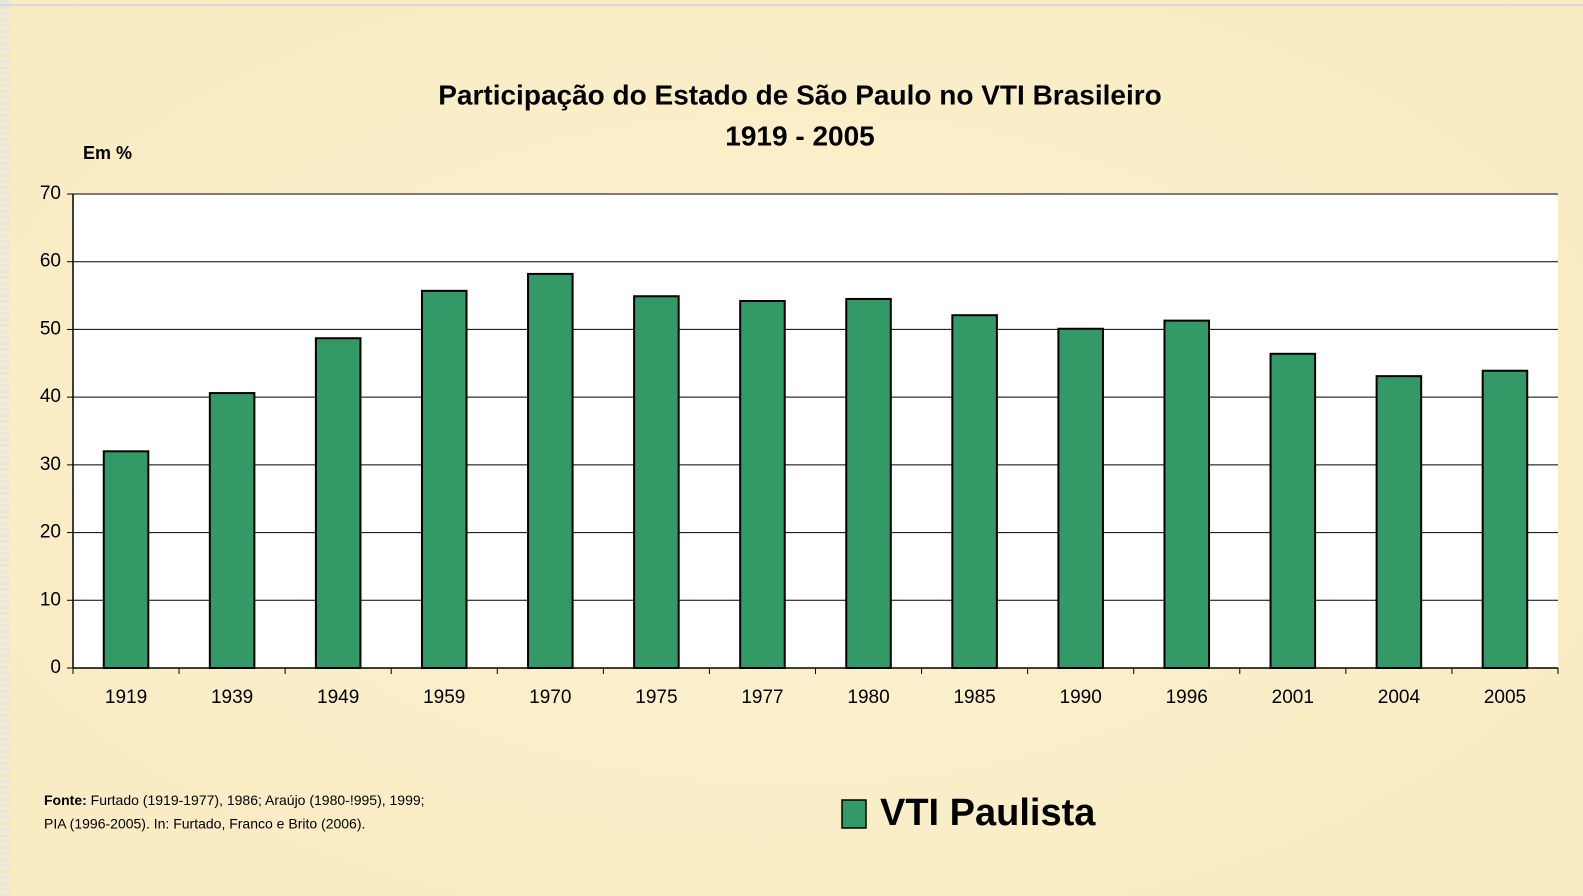  Describe the element at coordinates (762, 697) in the screenshot. I see `x-tick-label: 1977` at that location.